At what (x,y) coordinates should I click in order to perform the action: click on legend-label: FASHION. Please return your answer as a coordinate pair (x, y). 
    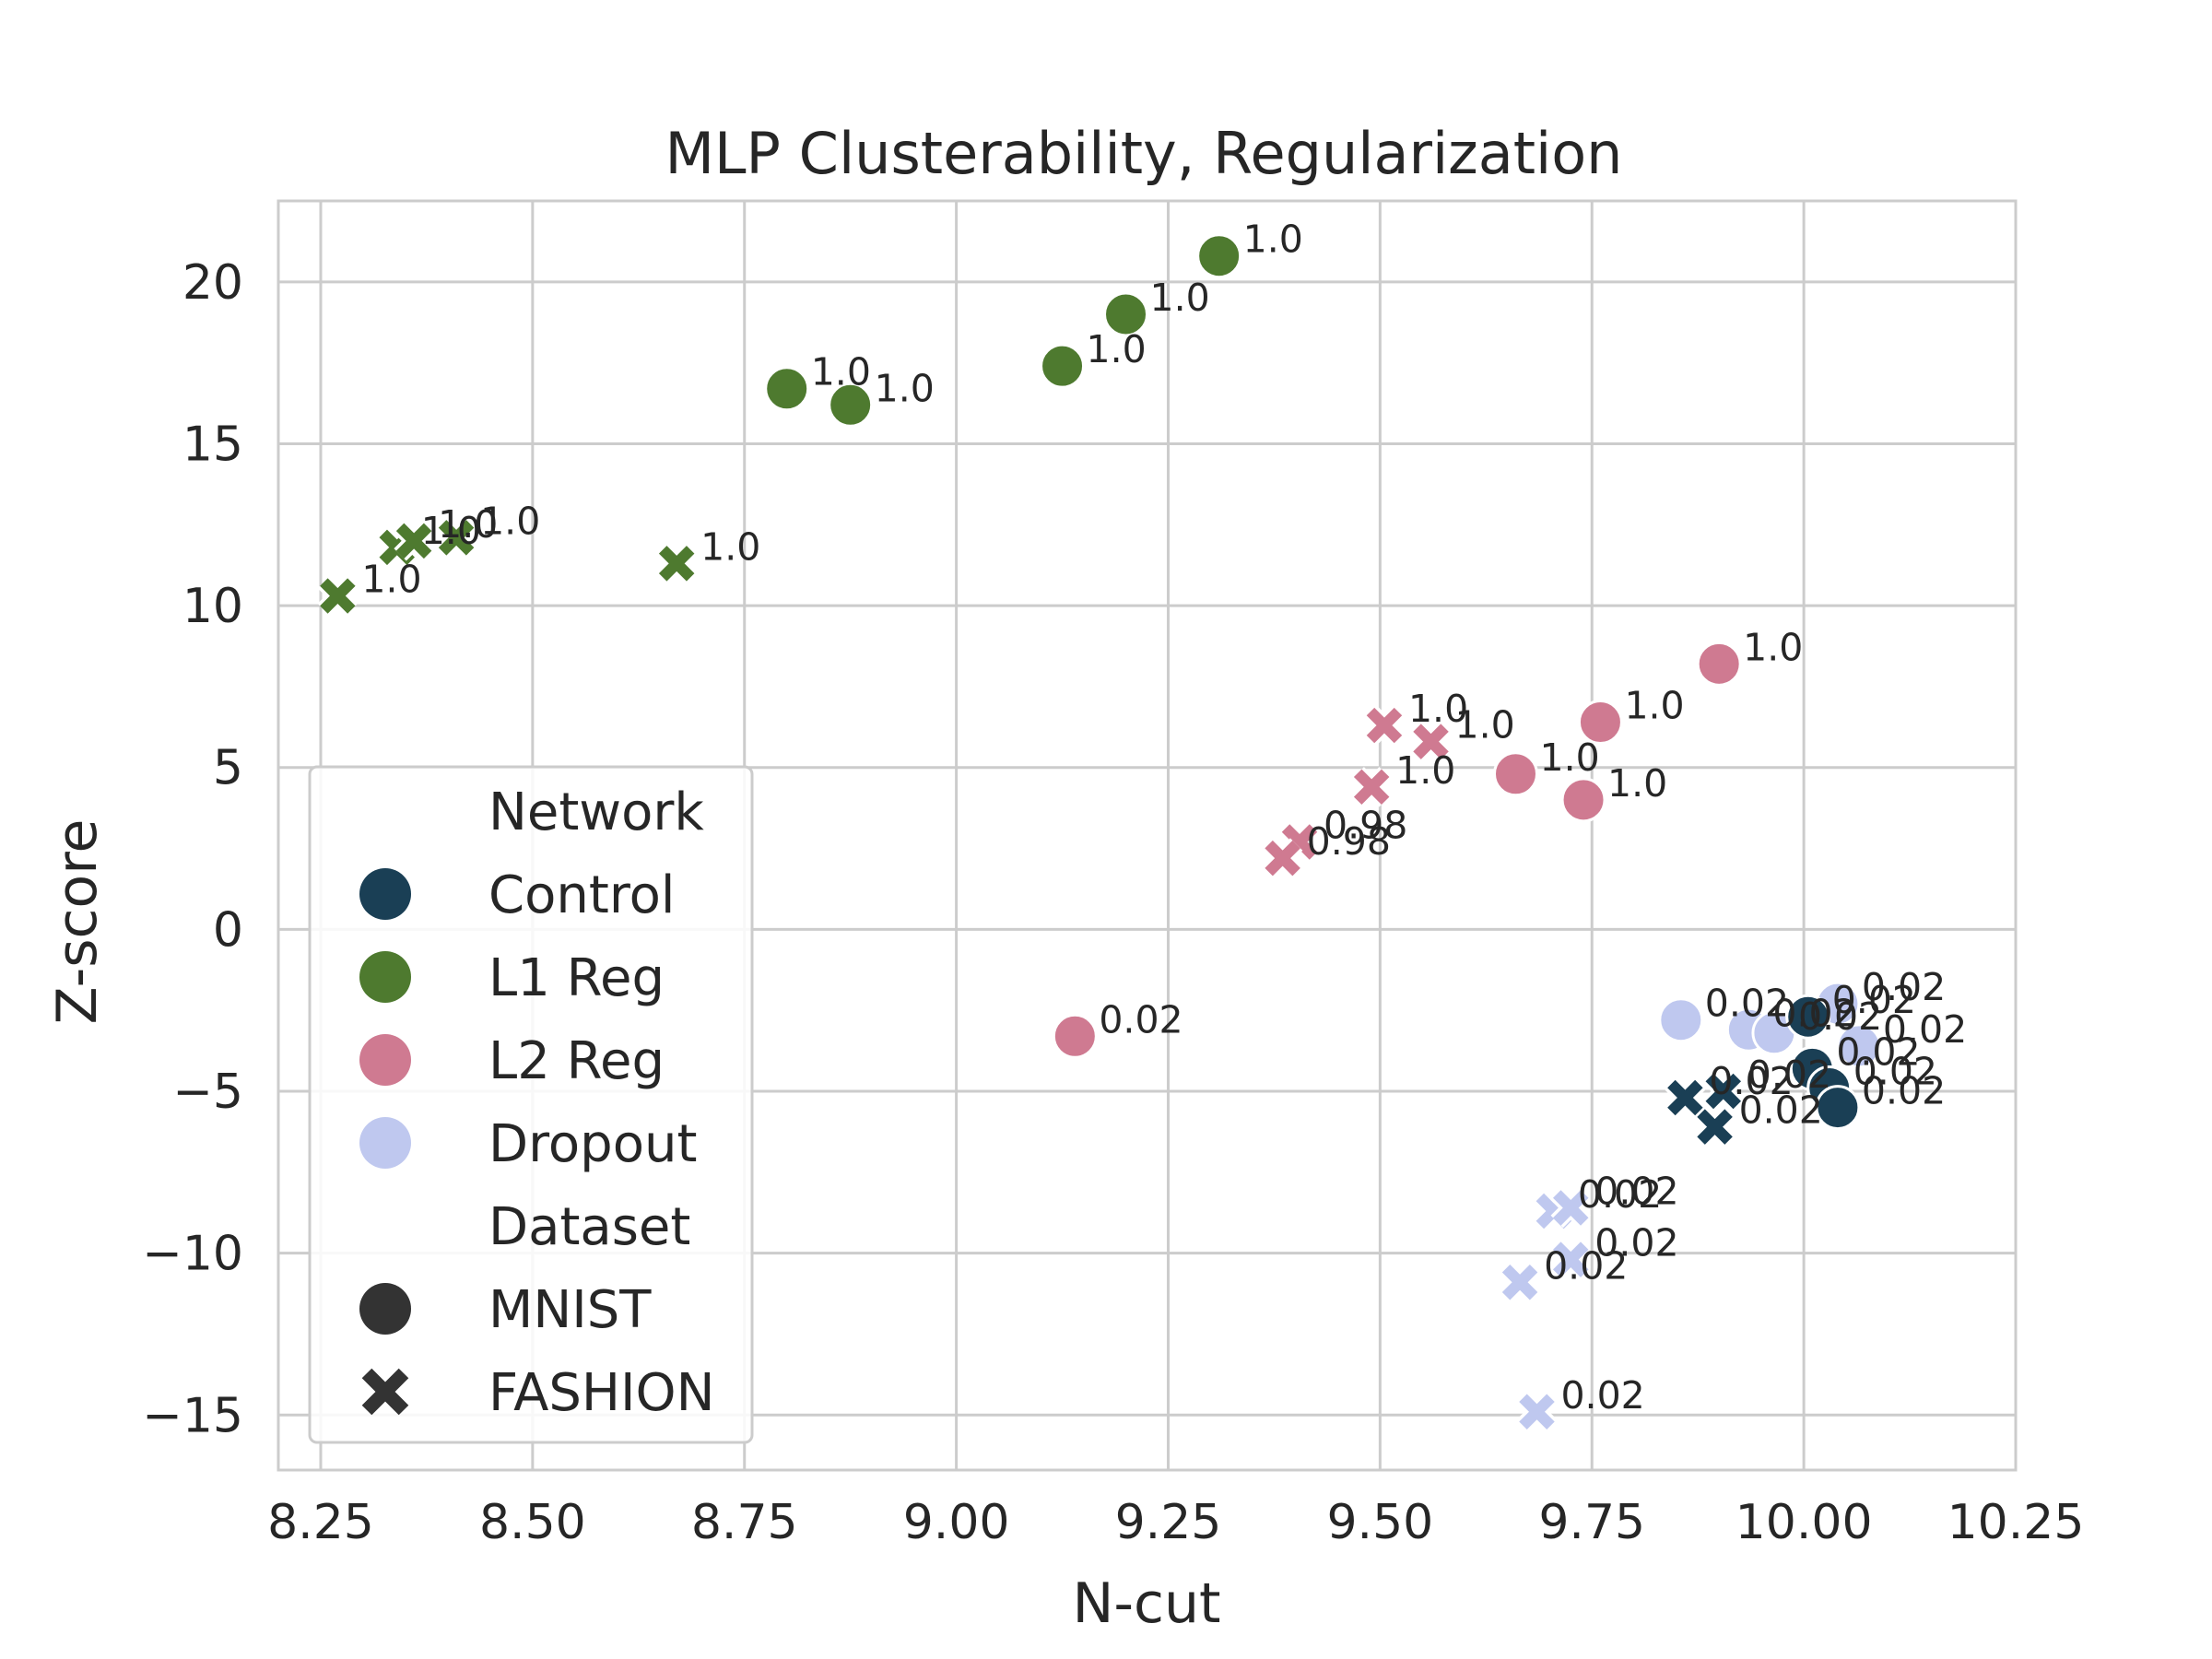
    Looking at the image, I should click on (601, 1393).